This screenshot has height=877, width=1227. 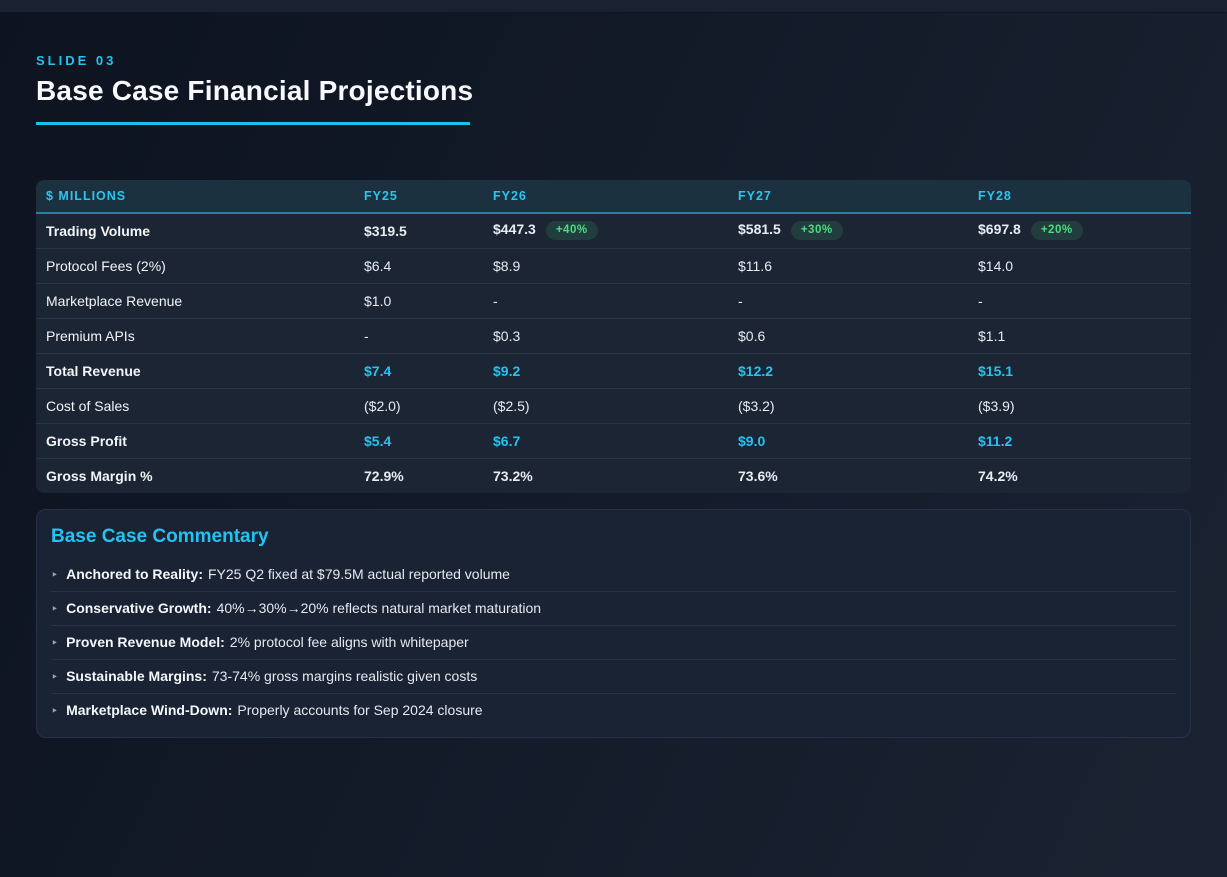 I want to click on table-row-protocol-fees: Protocol Fees (2%) $6.4 $8.9 $11.6 $14.0, so click(x=613, y=266).